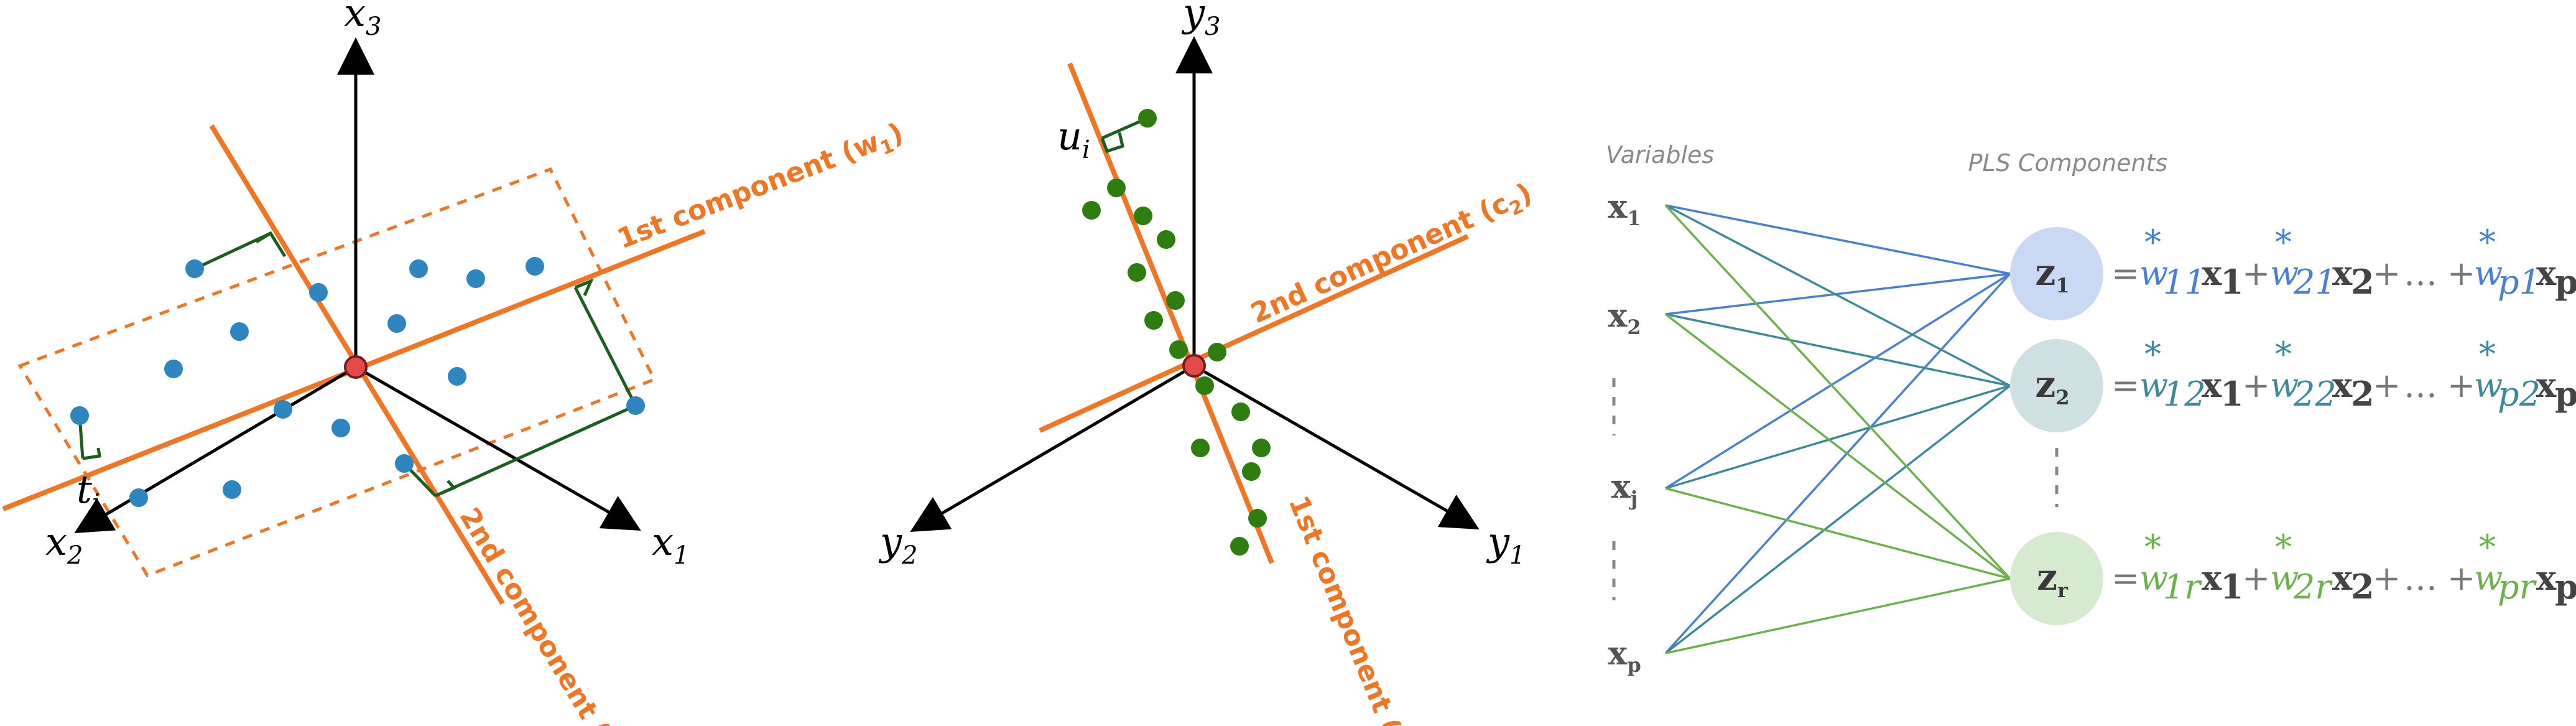  Describe the element at coordinates (2184, 282) in the screenshot. I see `weight-index: 11` at that location.